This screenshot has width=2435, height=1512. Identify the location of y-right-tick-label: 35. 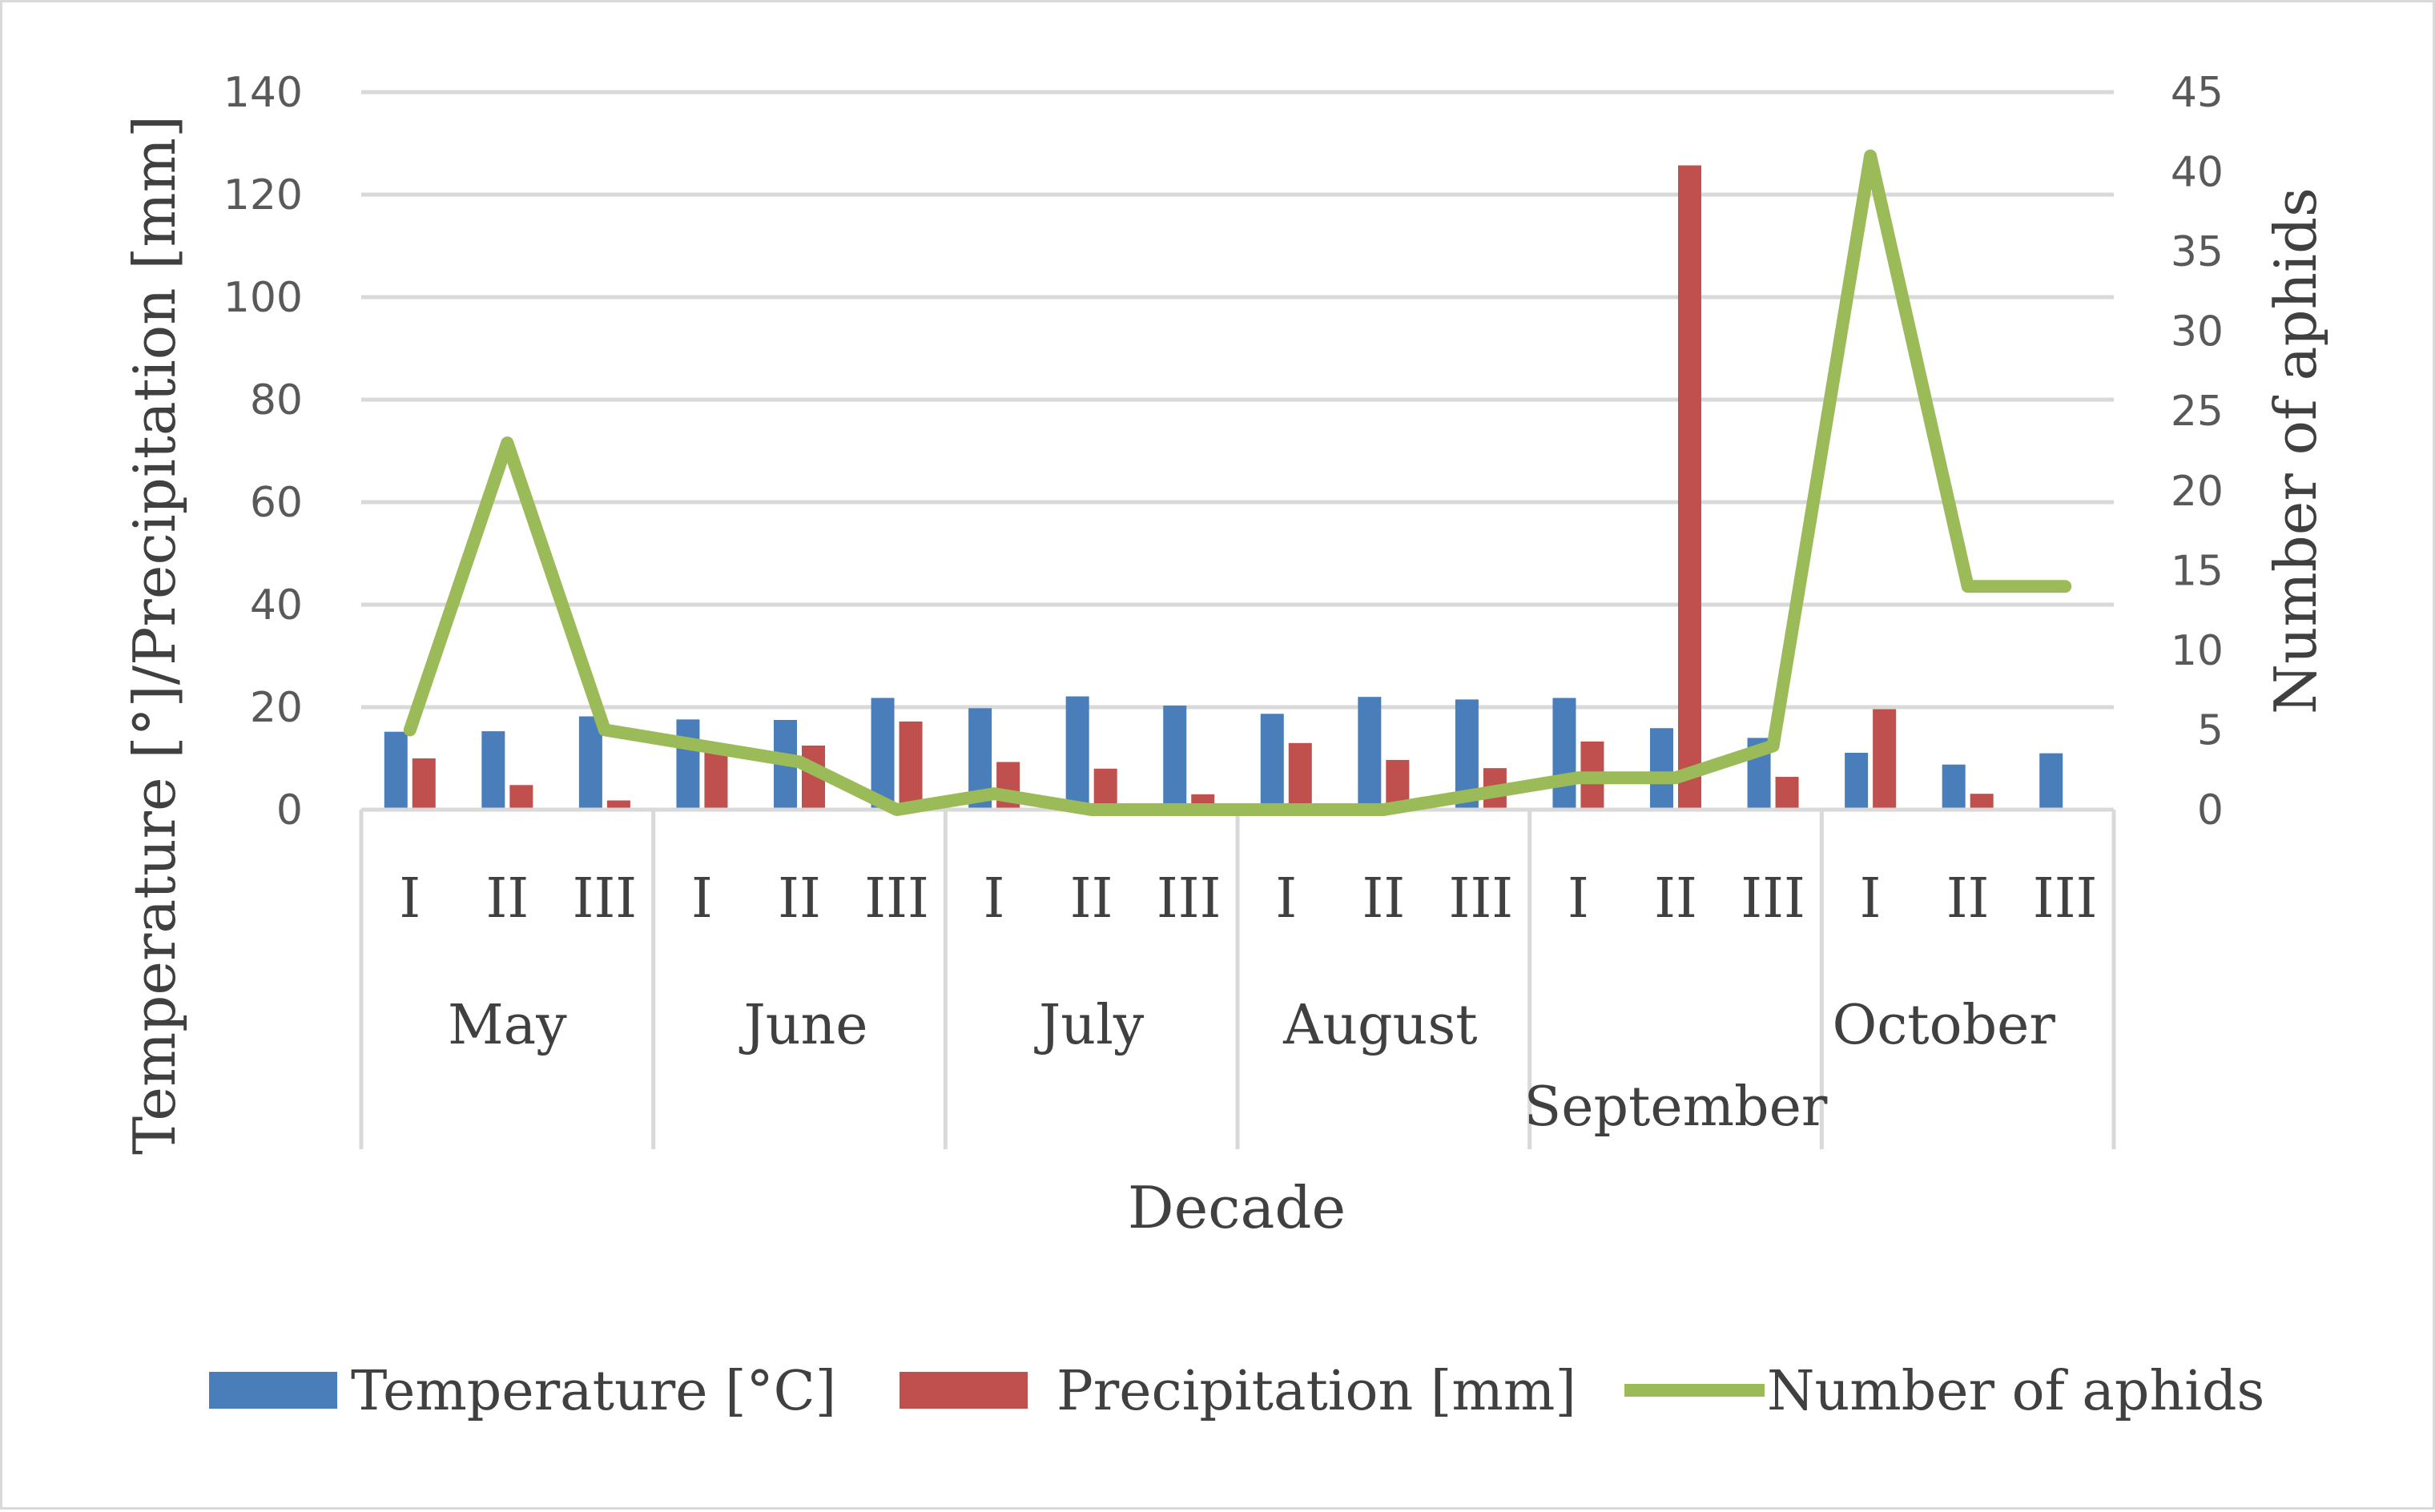
(2197, 252).